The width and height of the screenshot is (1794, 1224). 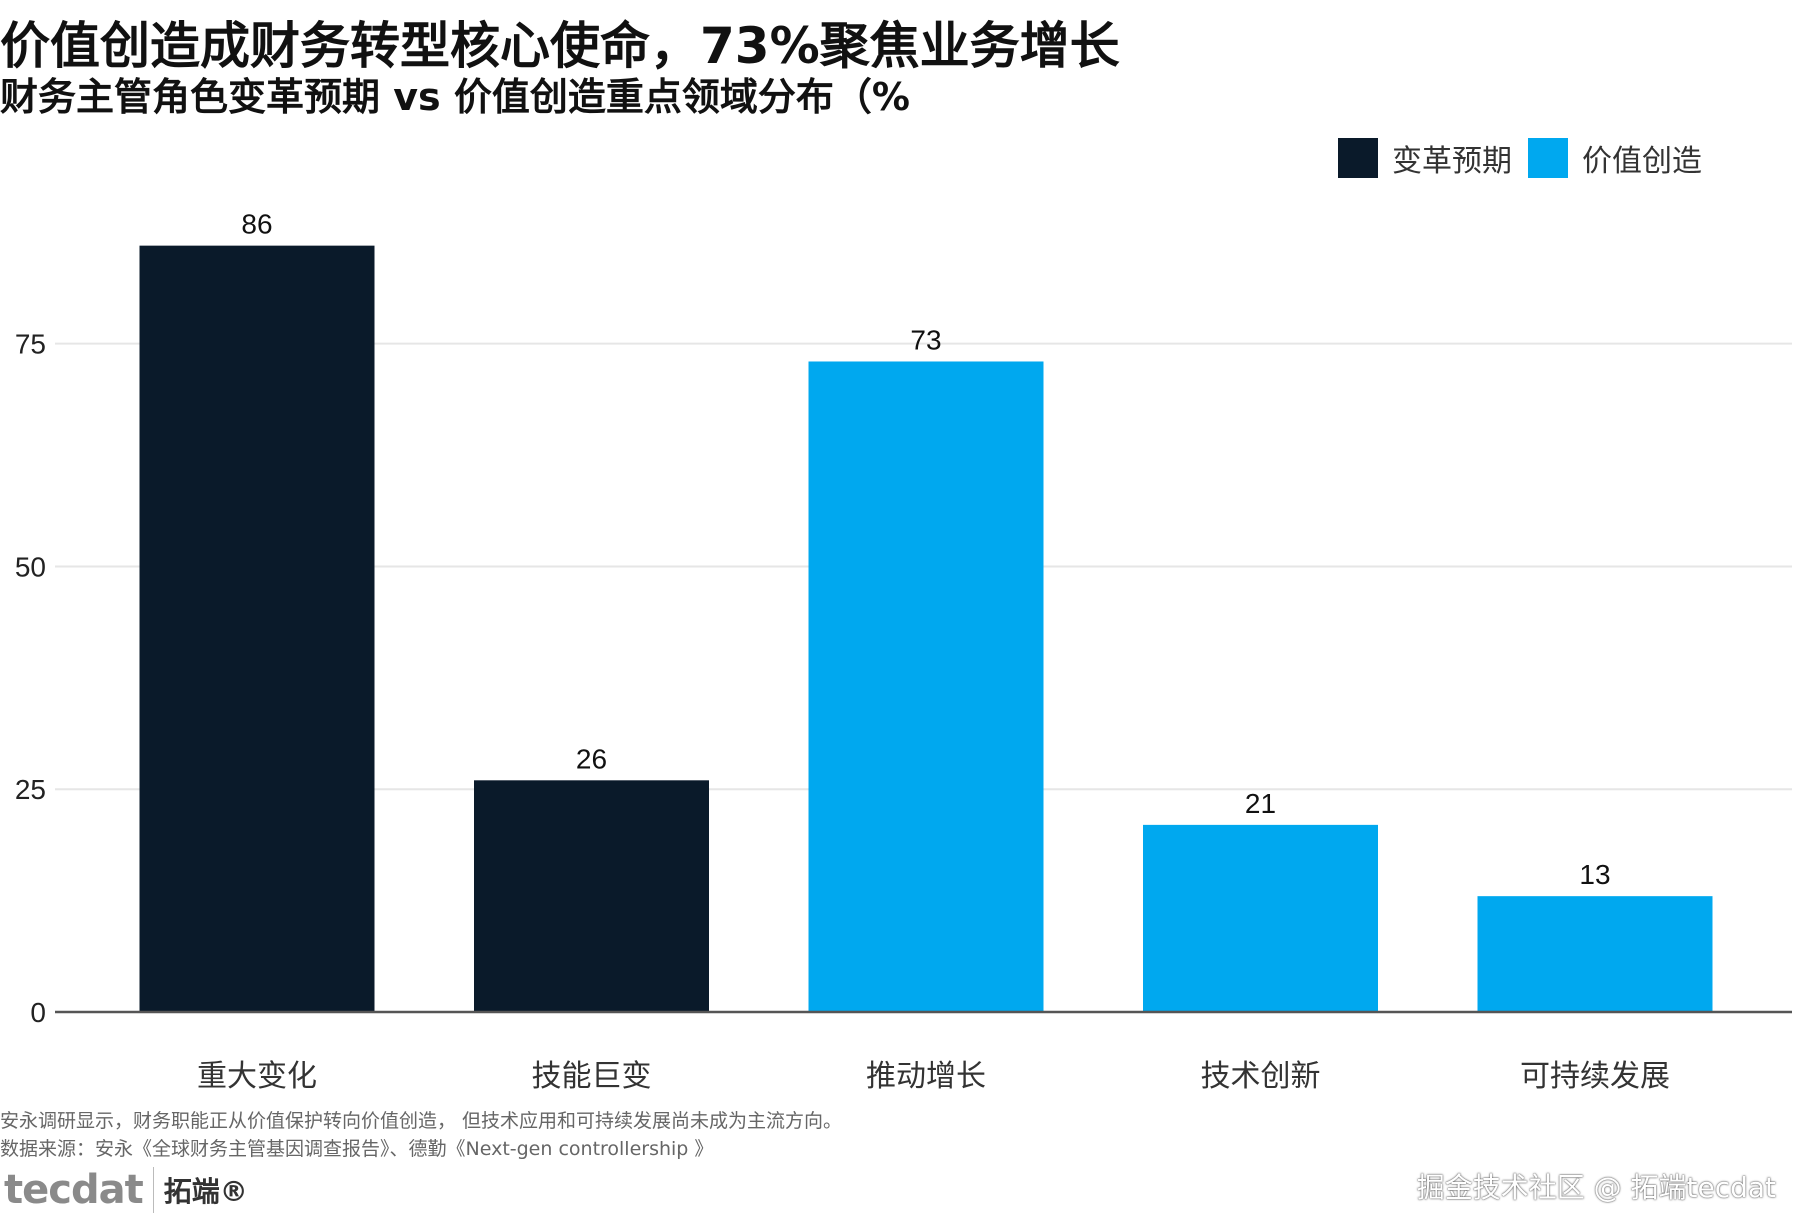 What do you see at coordinates (257, 1076) in the screenshot?
I see `x-tick-label: 重大变化` at bounding box center [257, 1076].